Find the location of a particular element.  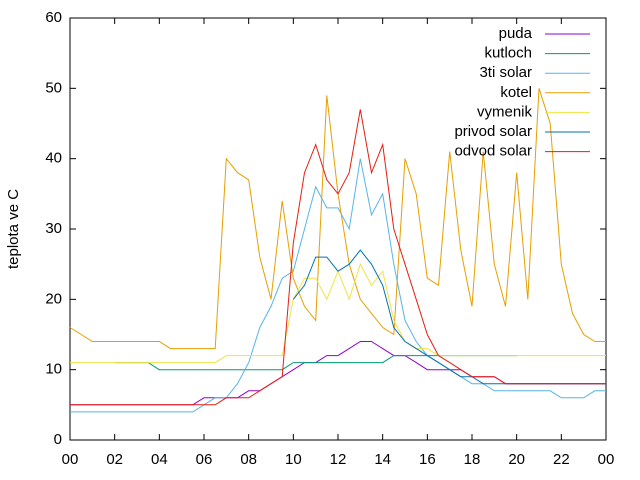

x-tick-label: 18 is located at coordinates (472, 459).